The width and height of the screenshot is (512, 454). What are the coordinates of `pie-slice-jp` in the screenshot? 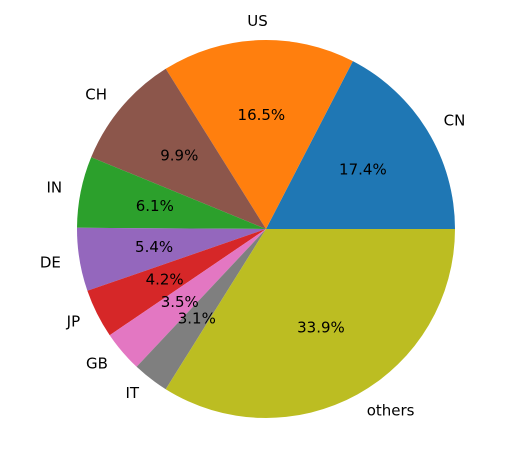 It's located at (176, 282).